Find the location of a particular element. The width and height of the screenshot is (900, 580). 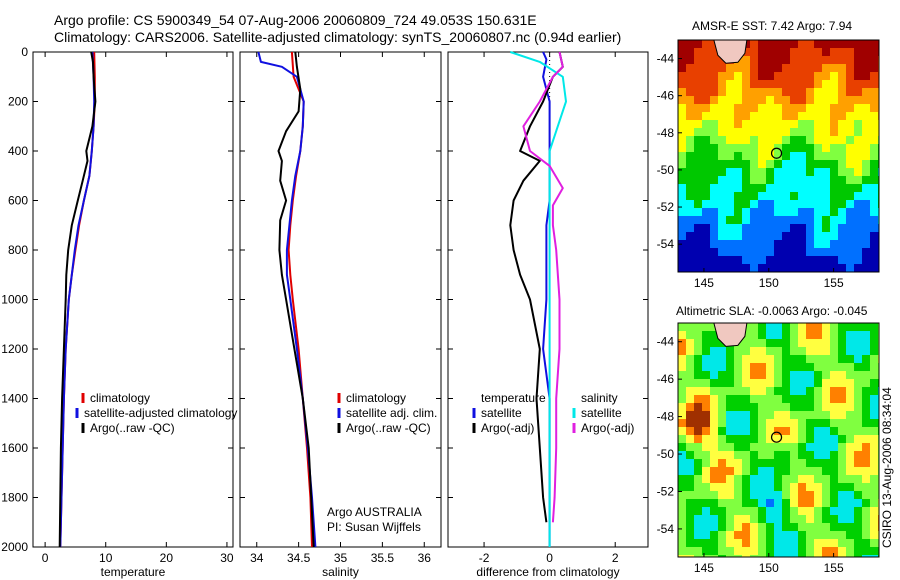

map-y-tick-label: -48 is located at coordinates (666, 417).